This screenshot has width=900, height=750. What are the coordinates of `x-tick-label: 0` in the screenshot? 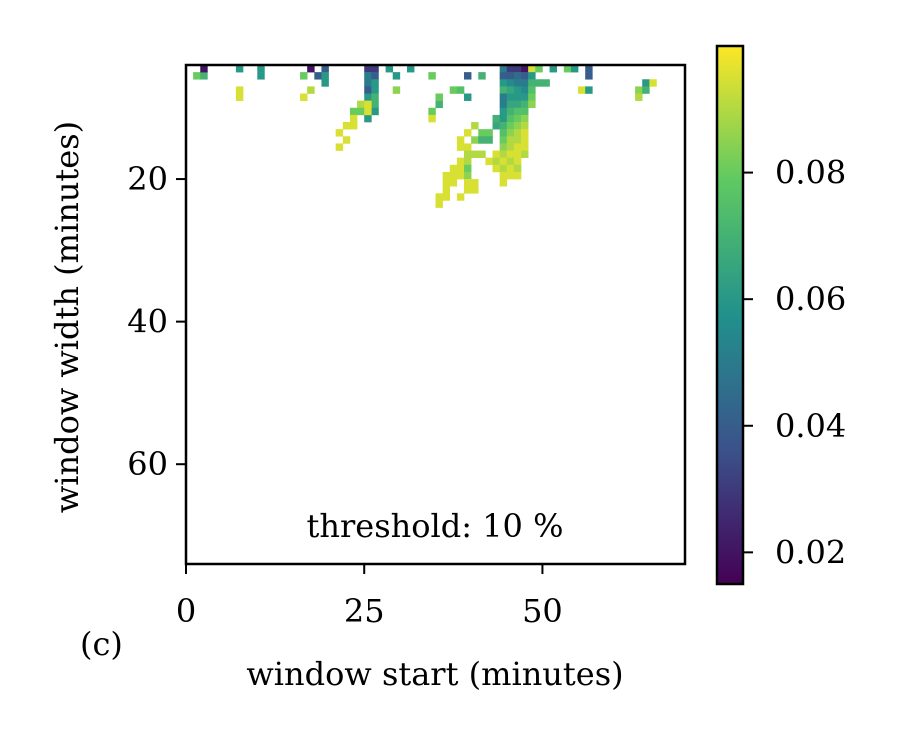 It's located at (186, 611).